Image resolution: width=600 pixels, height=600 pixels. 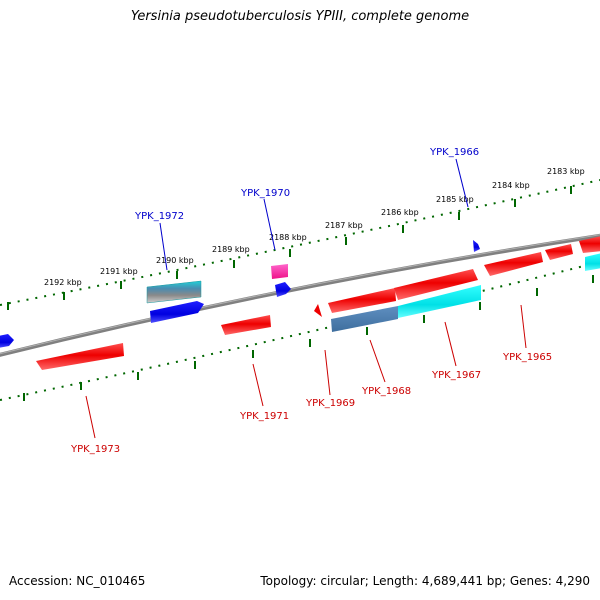 I want to click on gene-label-ypk-1972: YPK_1972, so click(x=159, y=216).